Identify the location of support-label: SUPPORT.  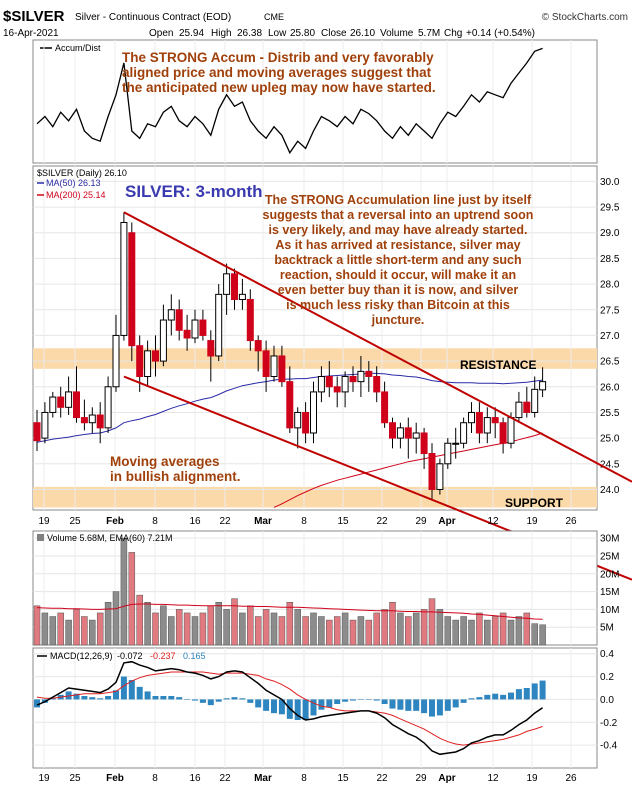
(534, 503).